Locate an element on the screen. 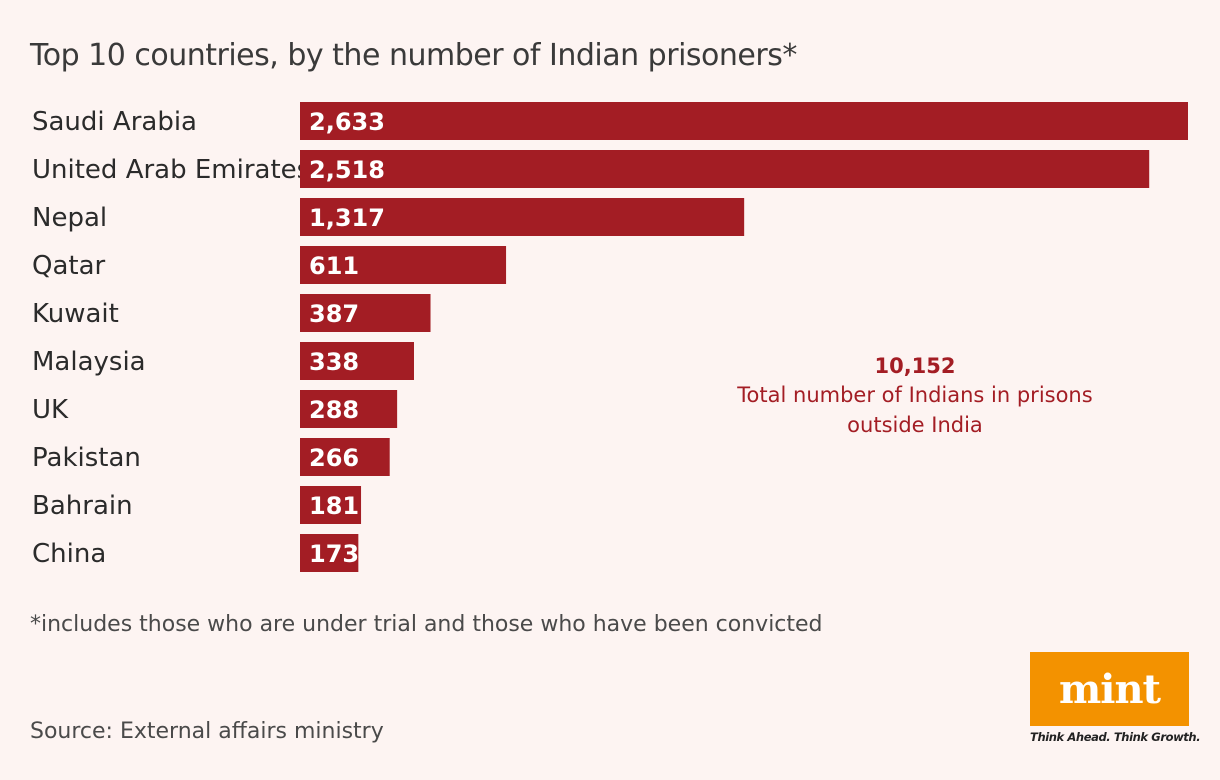 The image size is (1220, 780). category-label: Saudi Arabia is located at coordinates (114, 122).